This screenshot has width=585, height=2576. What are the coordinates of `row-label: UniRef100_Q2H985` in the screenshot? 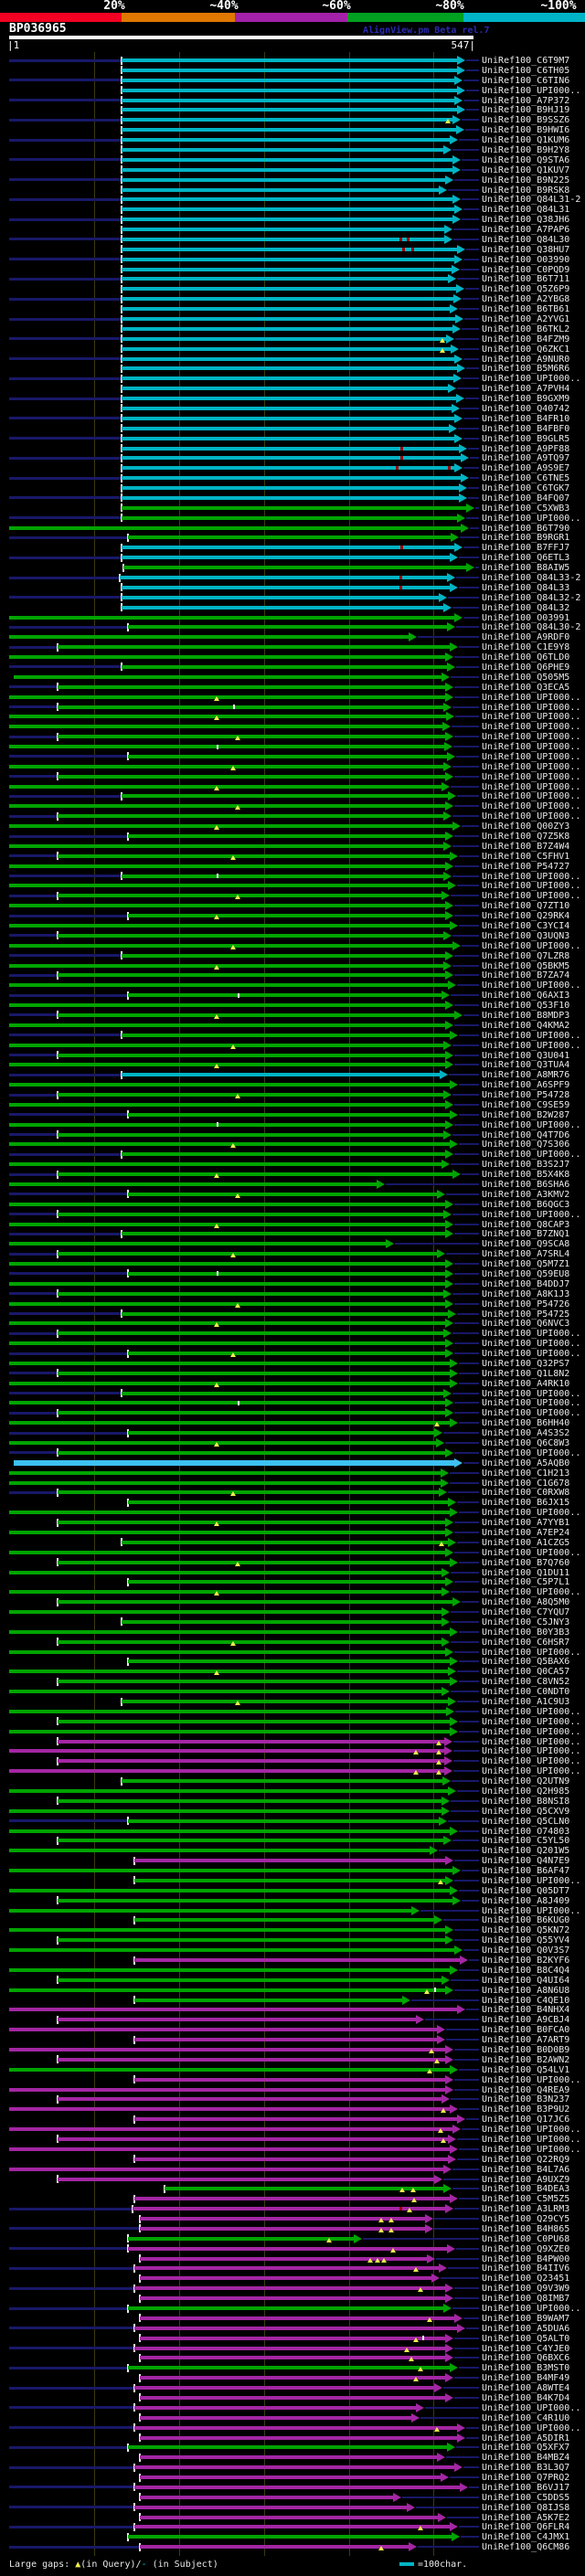 It's located at (526, 1791).